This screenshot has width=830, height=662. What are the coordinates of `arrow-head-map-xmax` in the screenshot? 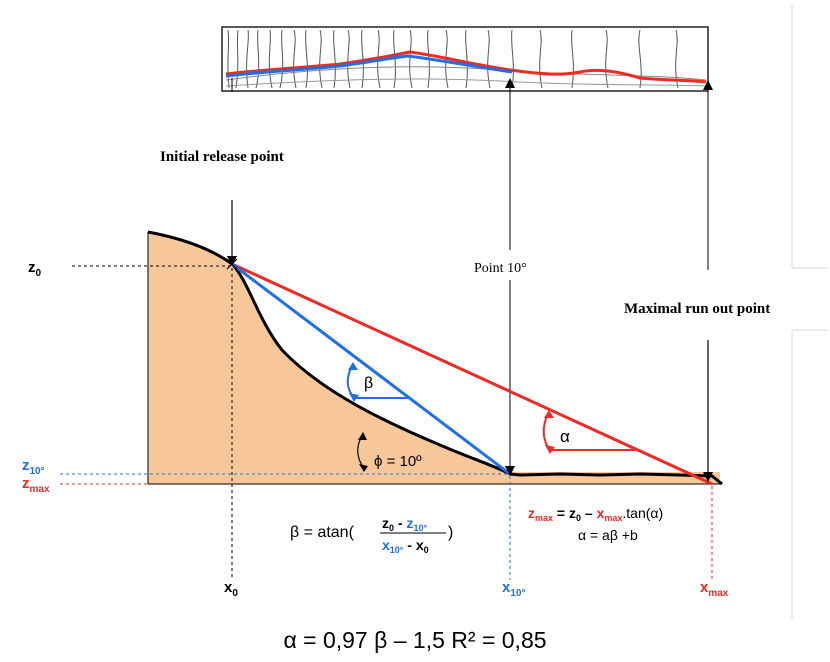 It's located at (708, 85).